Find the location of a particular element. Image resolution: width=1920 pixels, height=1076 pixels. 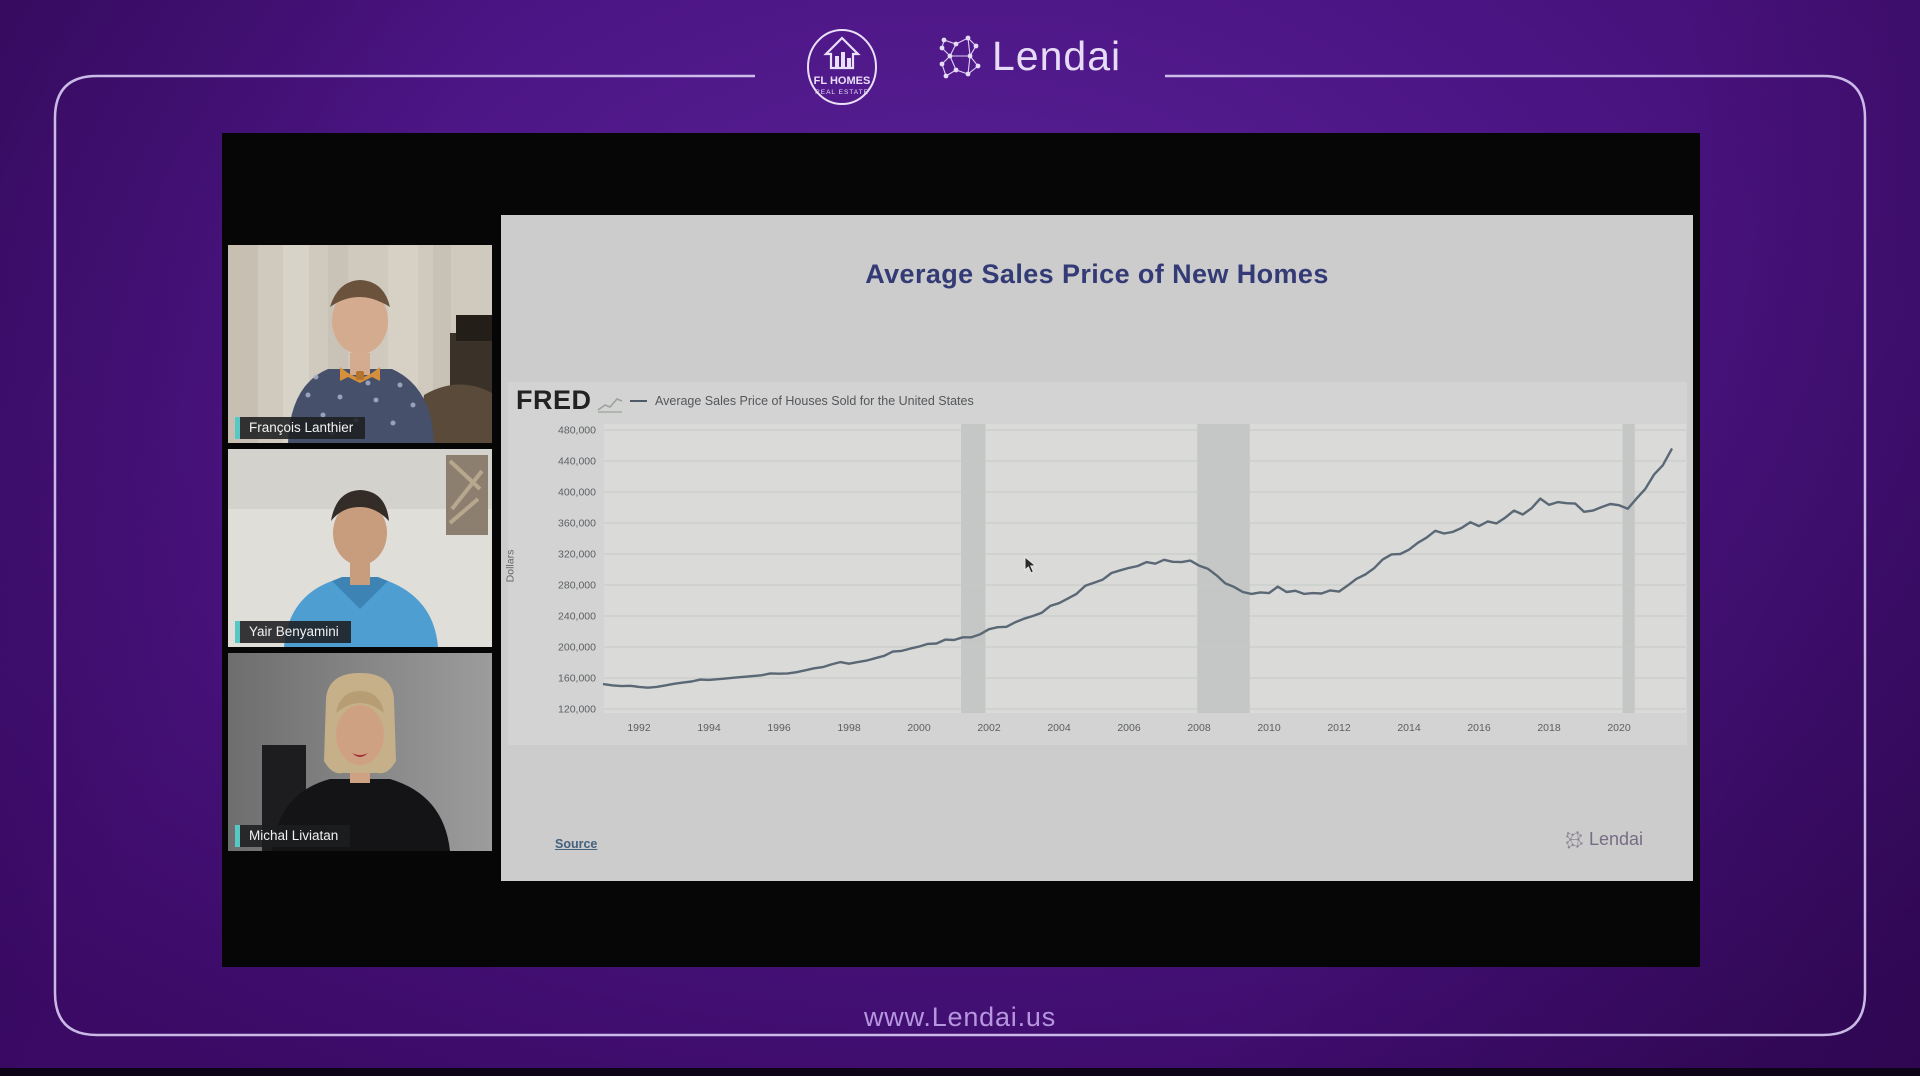

participant-name-label: Michal Liviatan is located at coordinates (293, 836).